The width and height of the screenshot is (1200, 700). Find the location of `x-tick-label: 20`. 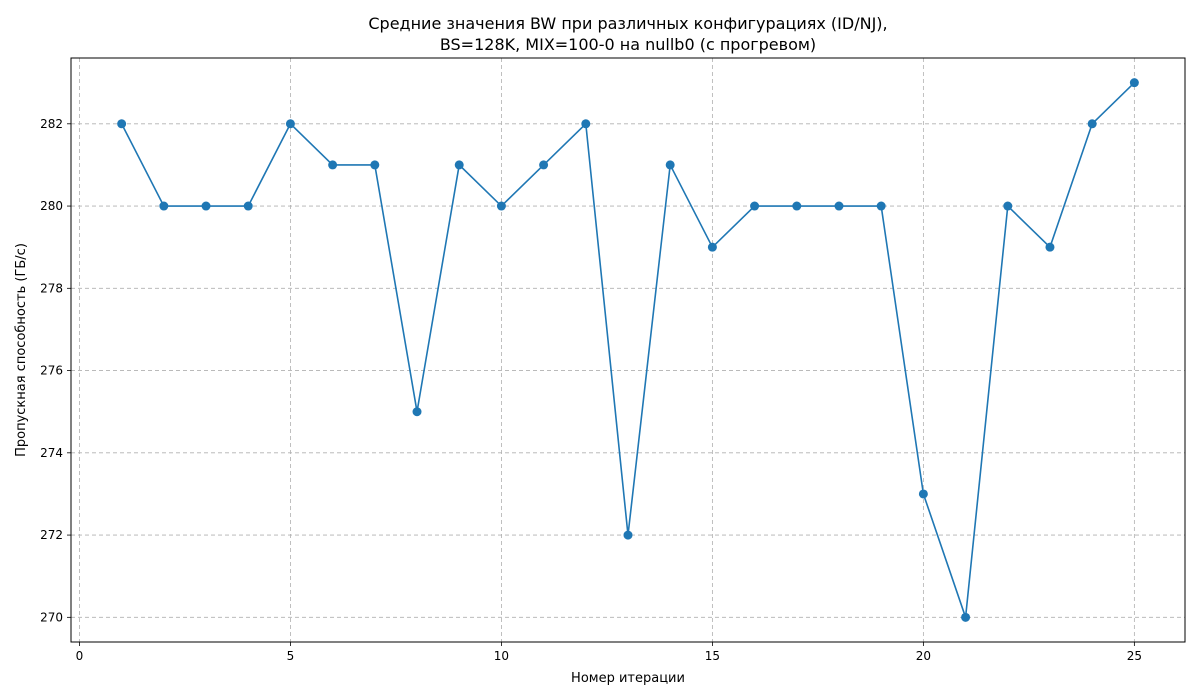

x-tick-label: 20 is located at coordinates (923, 656).